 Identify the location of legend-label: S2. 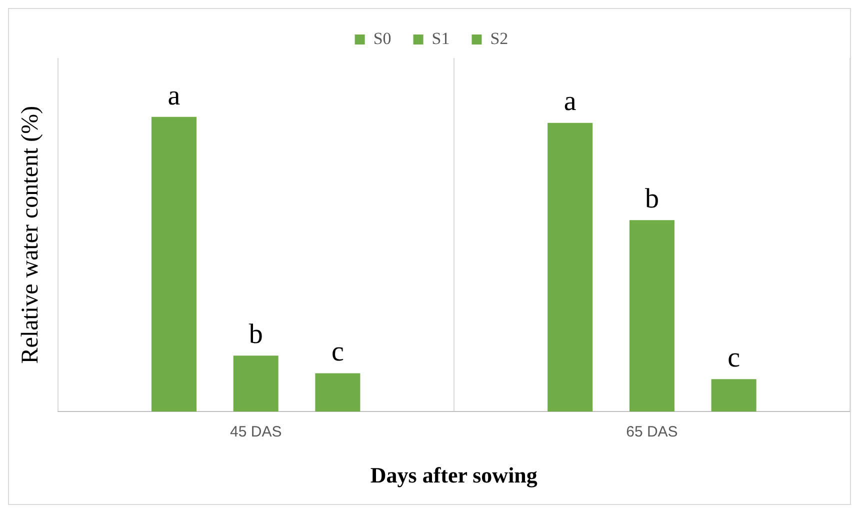
(499, 38).